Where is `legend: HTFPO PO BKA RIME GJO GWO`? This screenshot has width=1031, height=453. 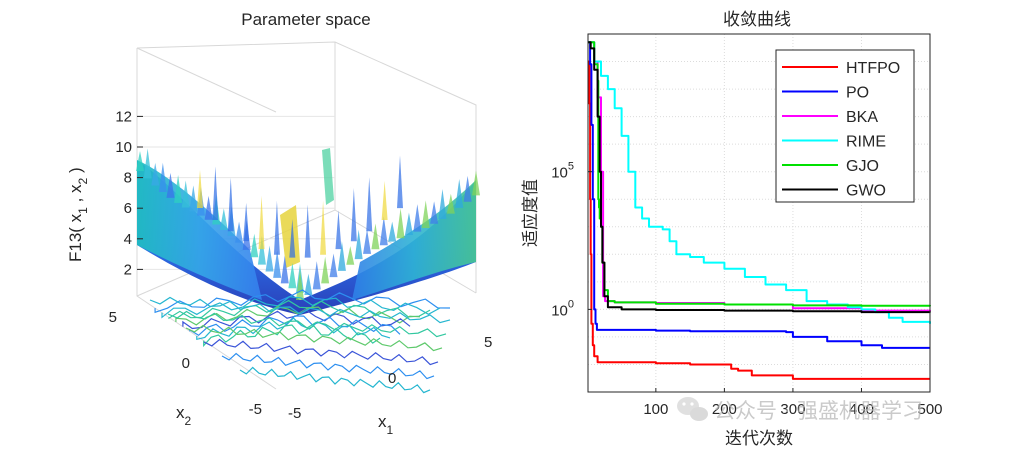
legend: HTFPO PO BKA RIME GJO GWO is located at coordinates (845, 126).